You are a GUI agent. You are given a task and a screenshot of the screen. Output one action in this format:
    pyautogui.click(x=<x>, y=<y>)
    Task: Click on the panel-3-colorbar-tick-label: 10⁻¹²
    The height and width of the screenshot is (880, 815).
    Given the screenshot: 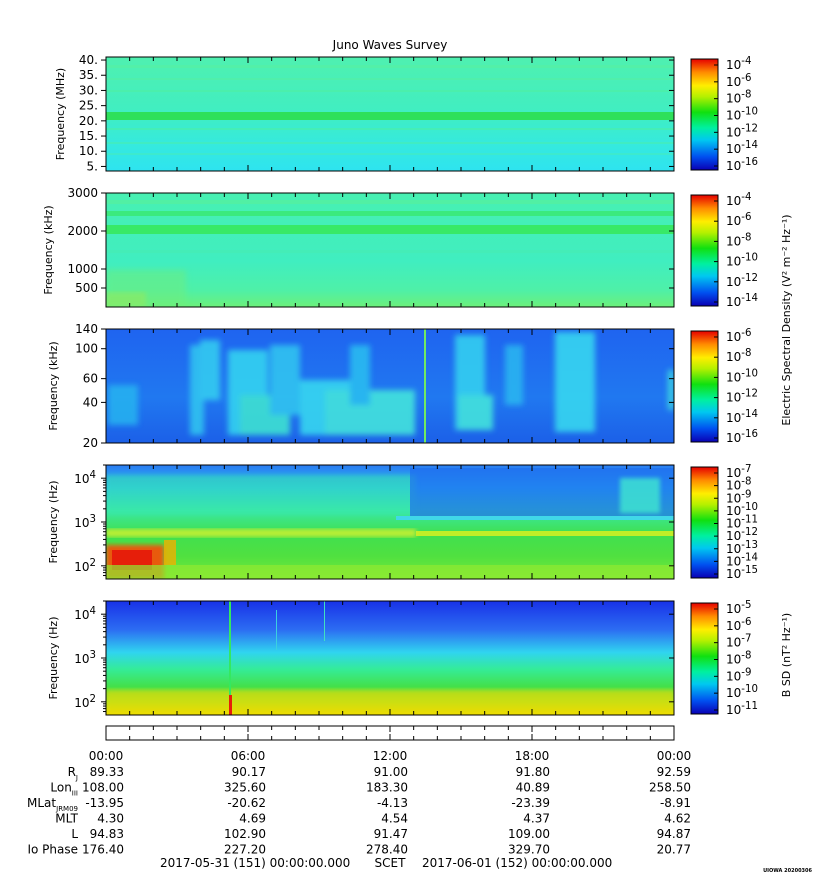 What is the action you would take?
    pyautogui.click(x=742, y=397)
    